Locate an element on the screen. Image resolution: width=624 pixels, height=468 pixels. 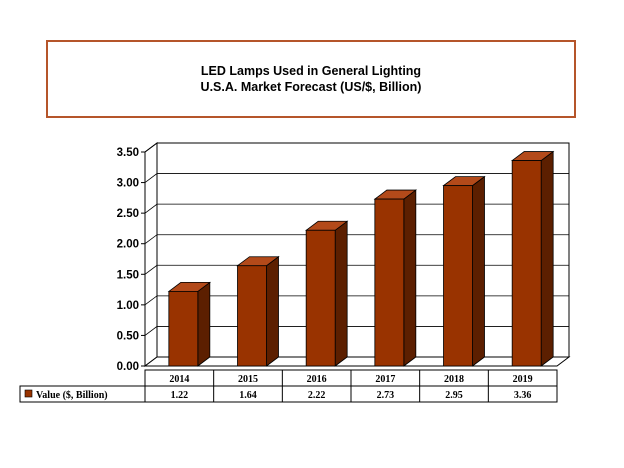
data-label: 2.95 is located at coordinates (454, 395).